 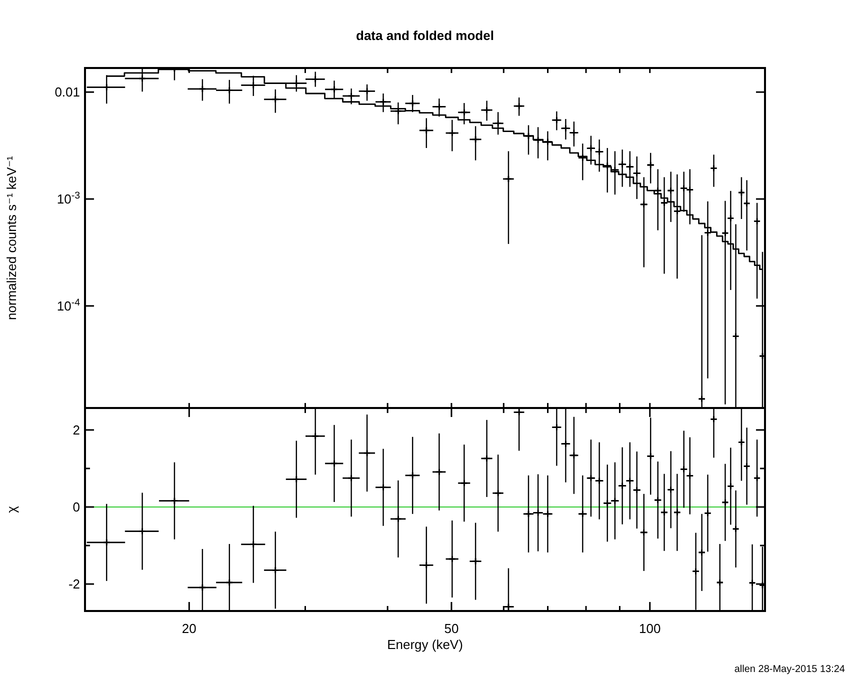 What do you see at coordinates (76, 507) in the screenshot?
I see `y-tick-label: 0` at bounding box center [76, 507].